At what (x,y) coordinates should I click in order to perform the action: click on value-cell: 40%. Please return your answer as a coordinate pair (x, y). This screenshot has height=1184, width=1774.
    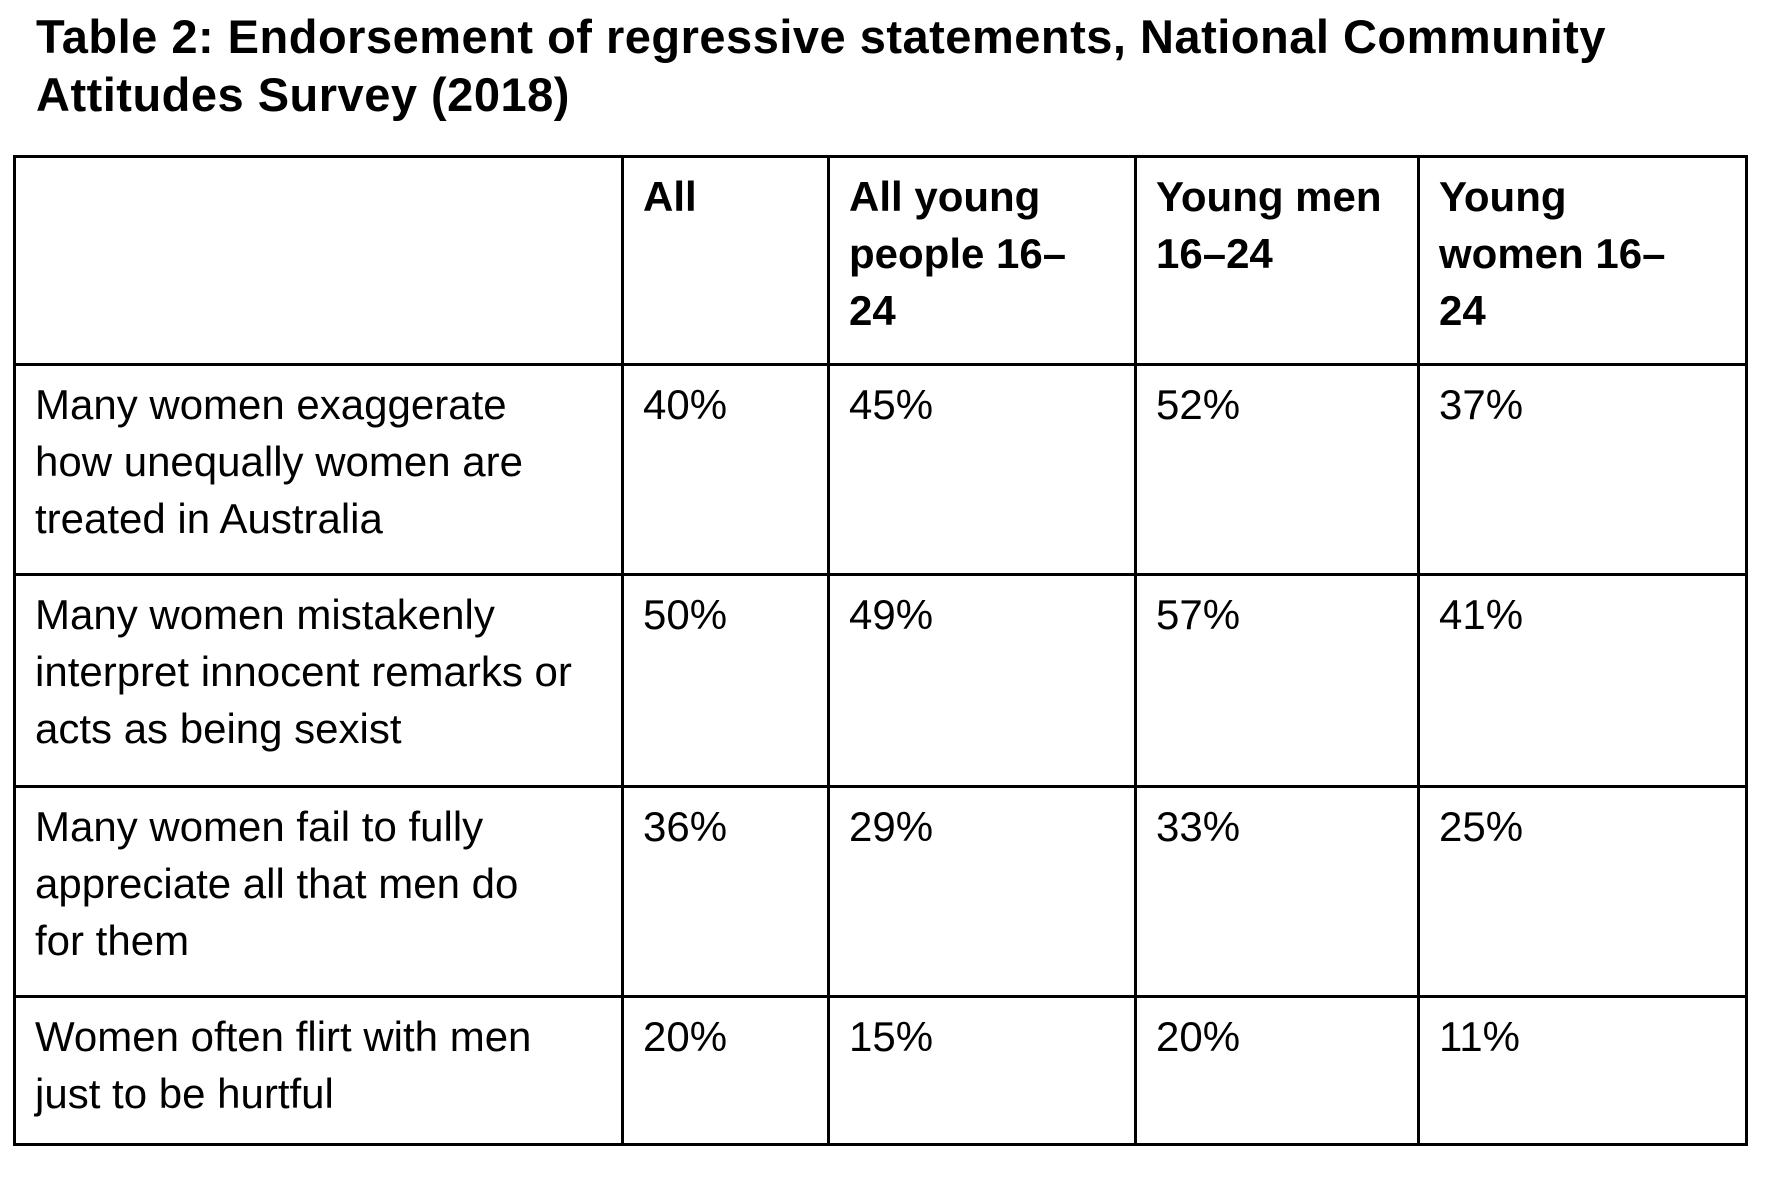
    Looking at the image, I should click on (725, 469).